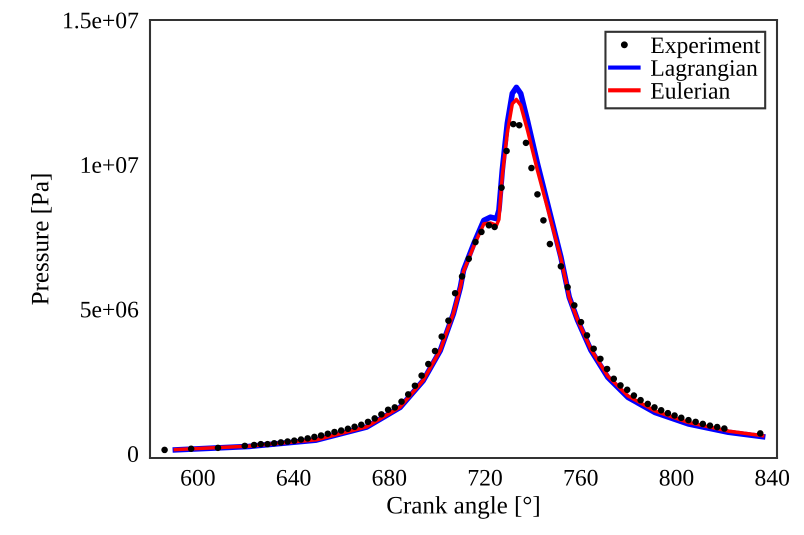  I want to click on y-tick-label: 0, so click(133, 454).